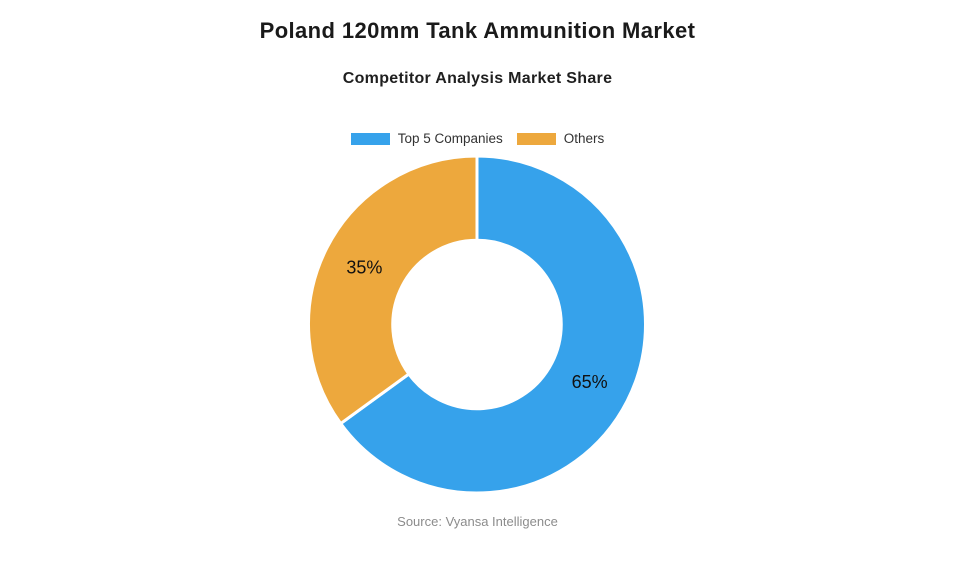 This screenshot has width=955, height=573. I want to click on legend-label: Others, so click(584, 138).